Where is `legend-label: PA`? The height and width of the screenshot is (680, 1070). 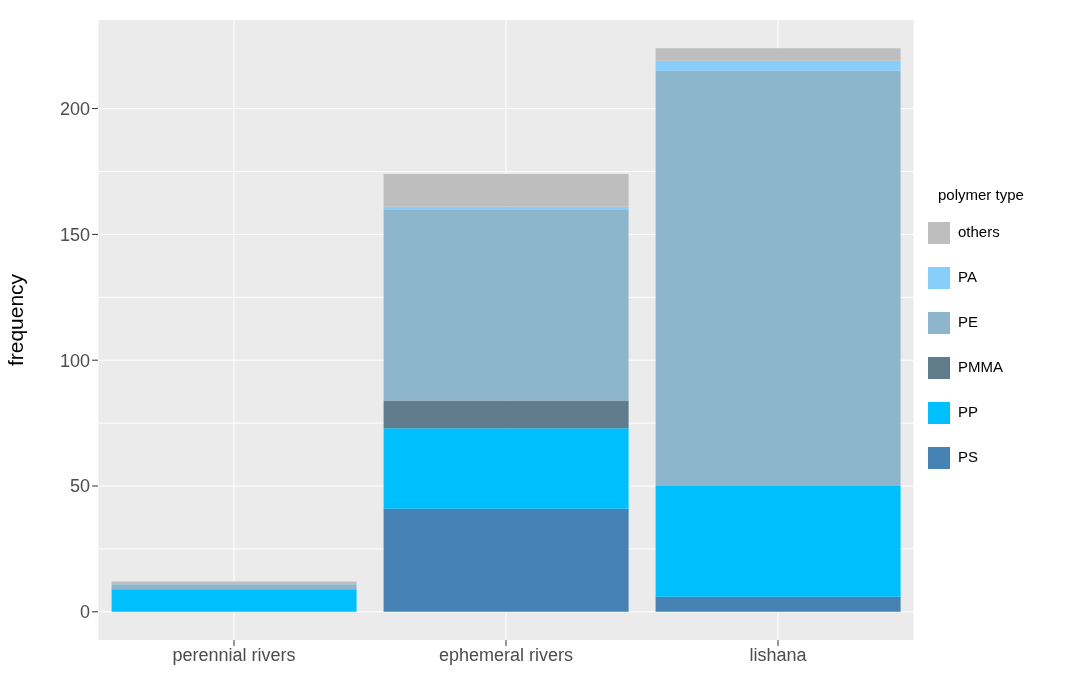
legend-label: PA is located at coordinates (967, 276).